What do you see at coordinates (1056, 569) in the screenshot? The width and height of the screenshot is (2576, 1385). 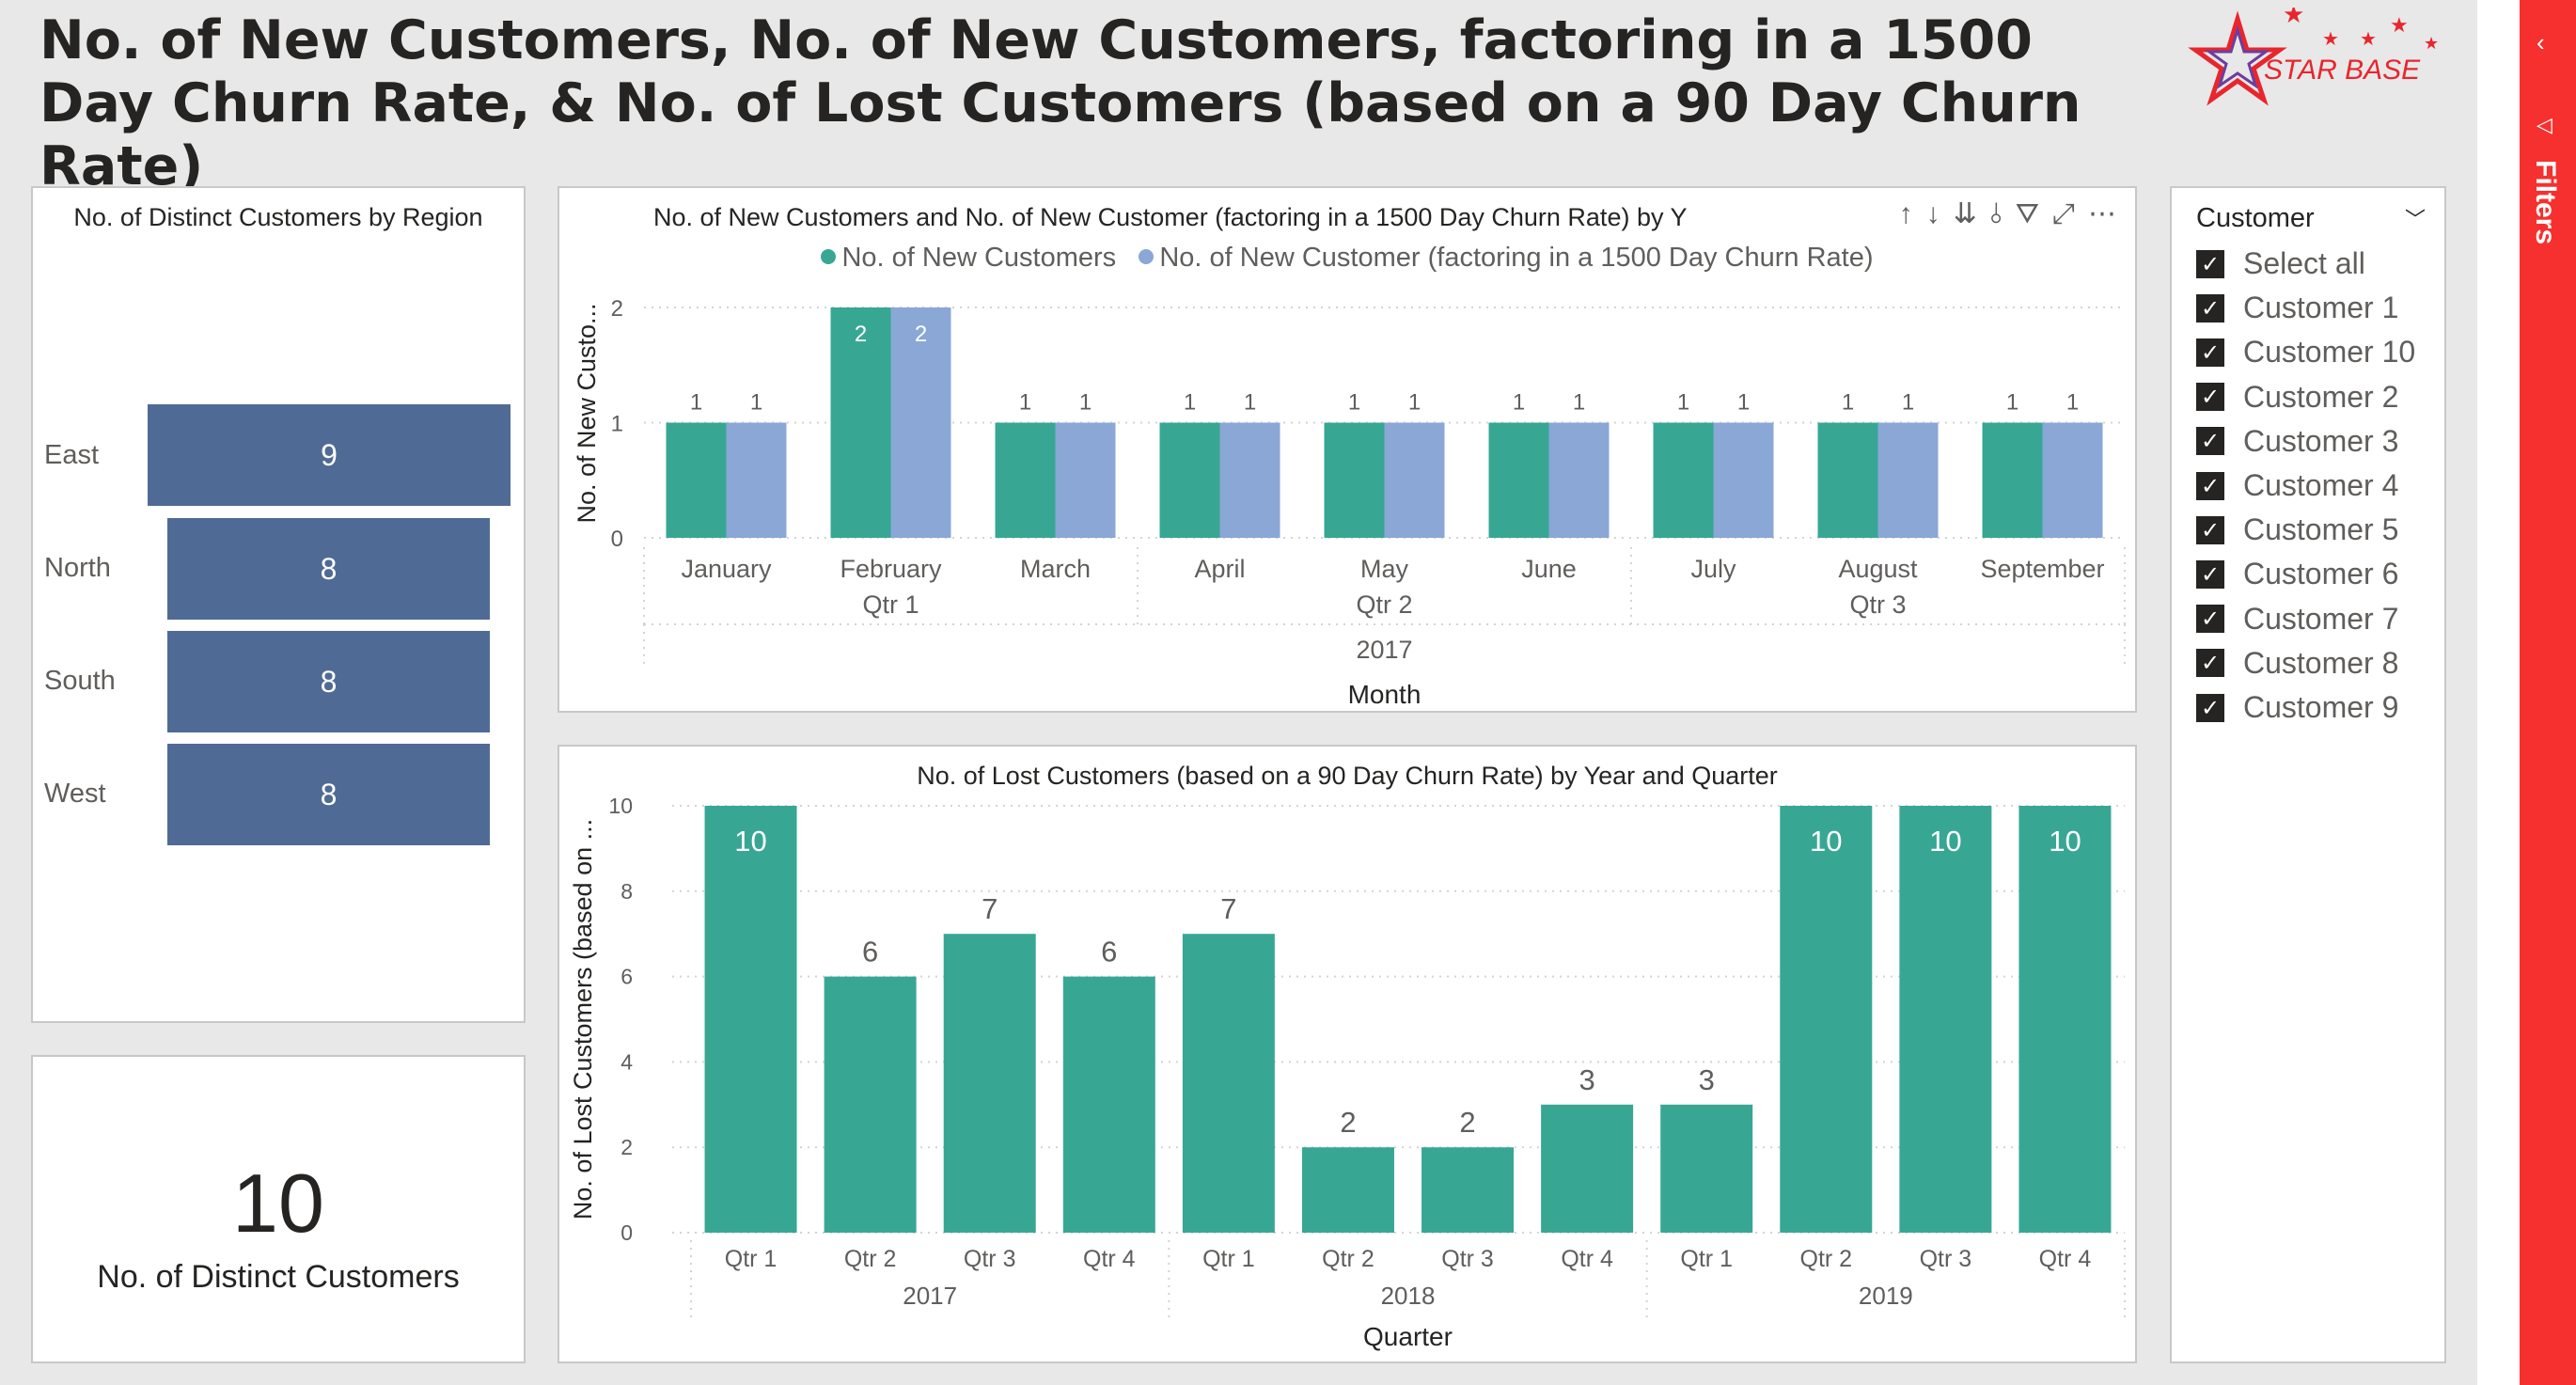 I see `x-tick-label: March` at bounding box center [1056, 569].